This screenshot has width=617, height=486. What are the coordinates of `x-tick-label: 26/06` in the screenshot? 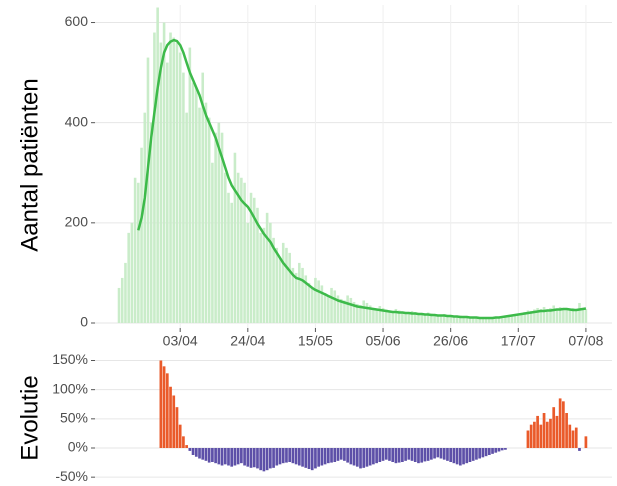 It's located at (450, 341).